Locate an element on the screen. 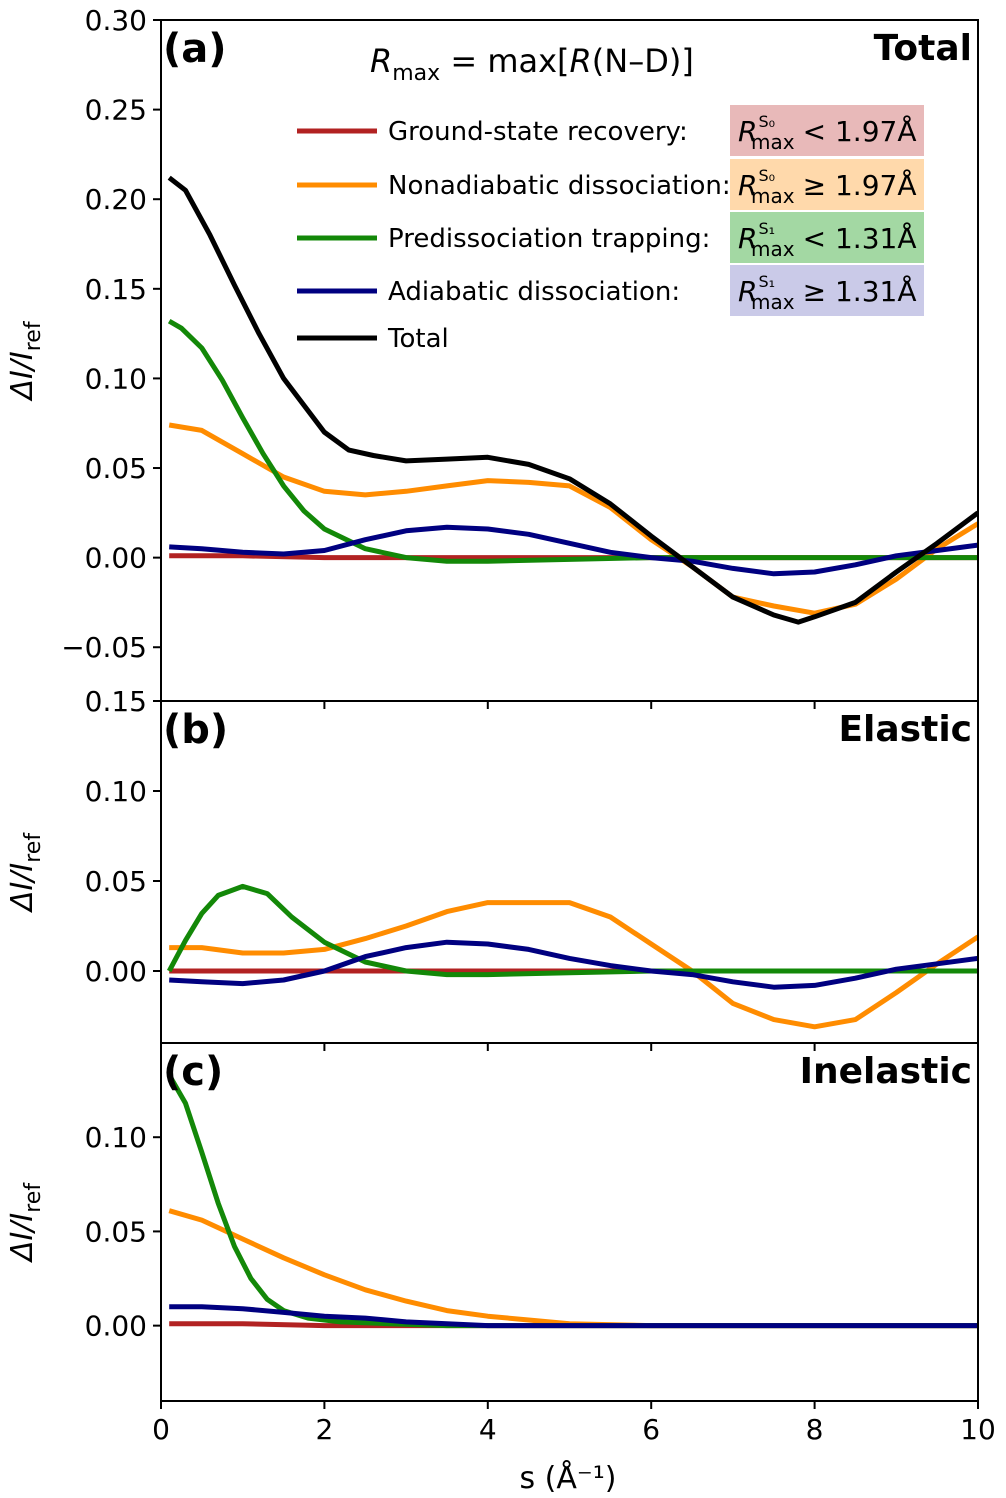 This screenshot has width=1006, height=1498. legend-label: Predissociation trapping: is located at coordinates (549, 239).